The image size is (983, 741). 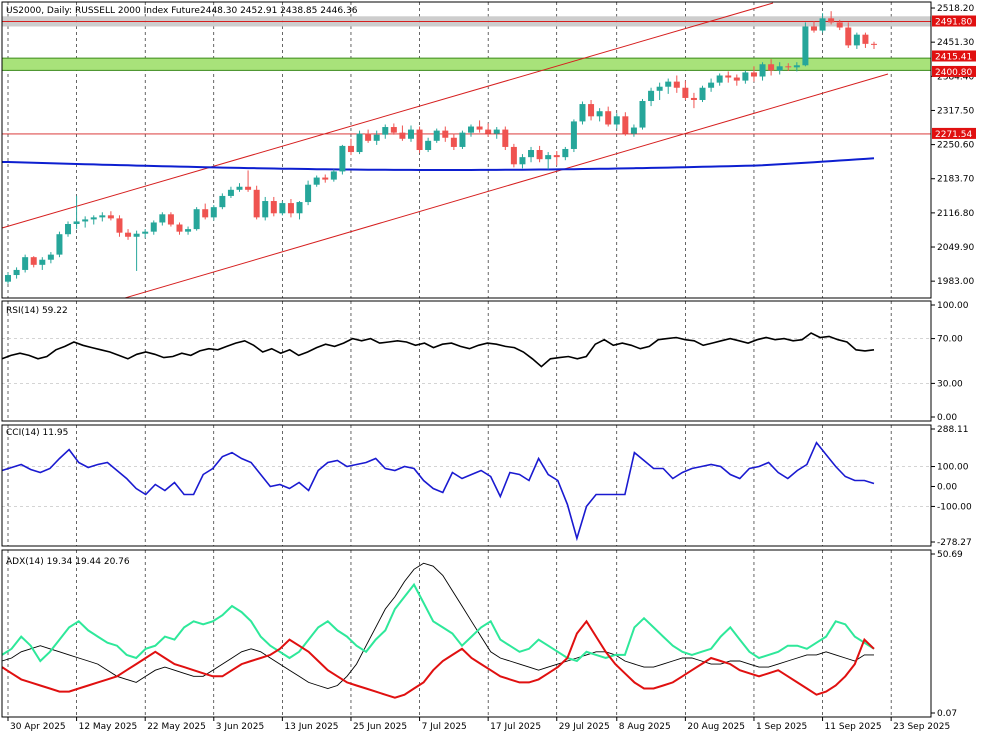 What do you see at coordinates (515, 727) in the screenshot?
I see `time-tick-label: 17 Jul 2025` at bounding box center [515, 727].